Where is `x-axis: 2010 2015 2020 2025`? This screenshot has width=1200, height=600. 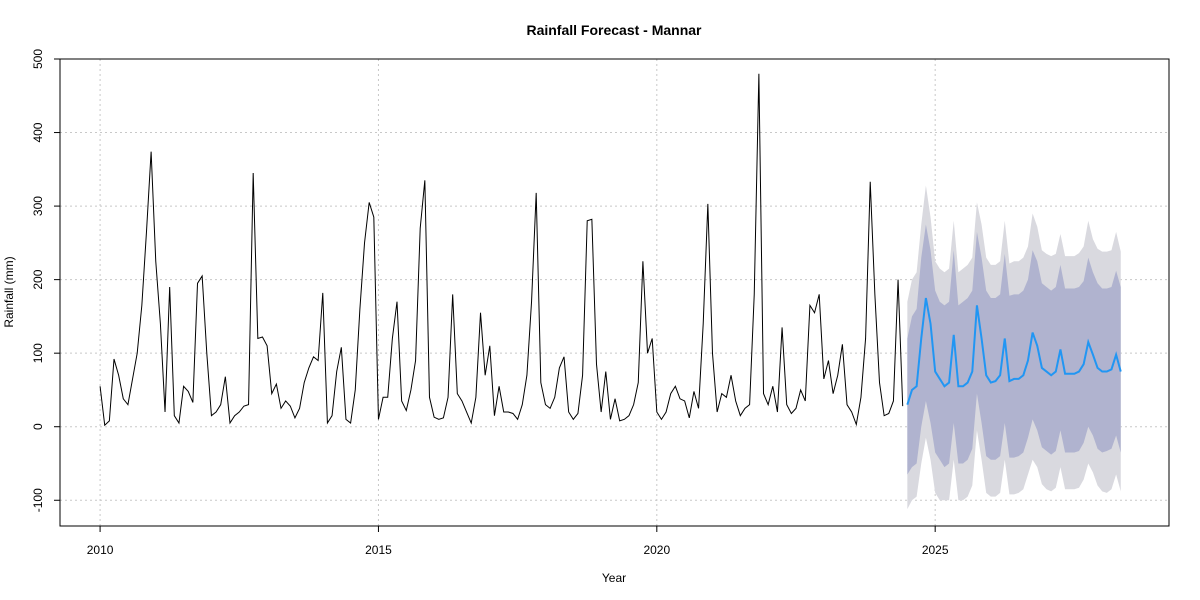 x-axis: 2010 2015 2020 2025 is located at coordinates (518, 541).